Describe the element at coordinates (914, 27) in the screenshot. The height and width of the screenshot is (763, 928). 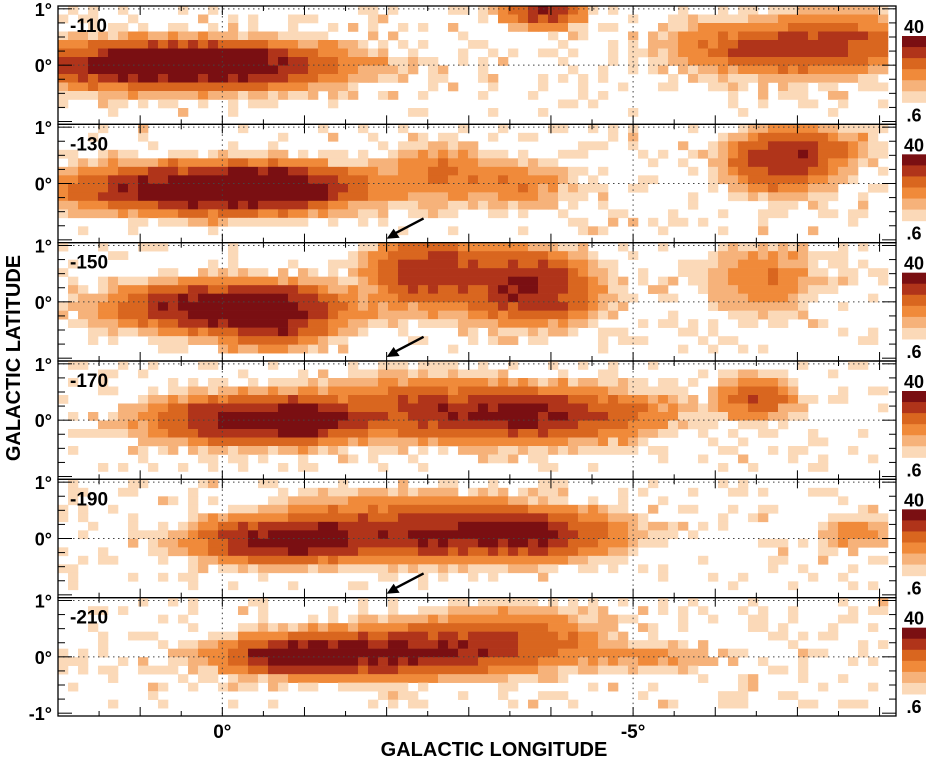
I see `colorbar-max-label: 40` at that location.